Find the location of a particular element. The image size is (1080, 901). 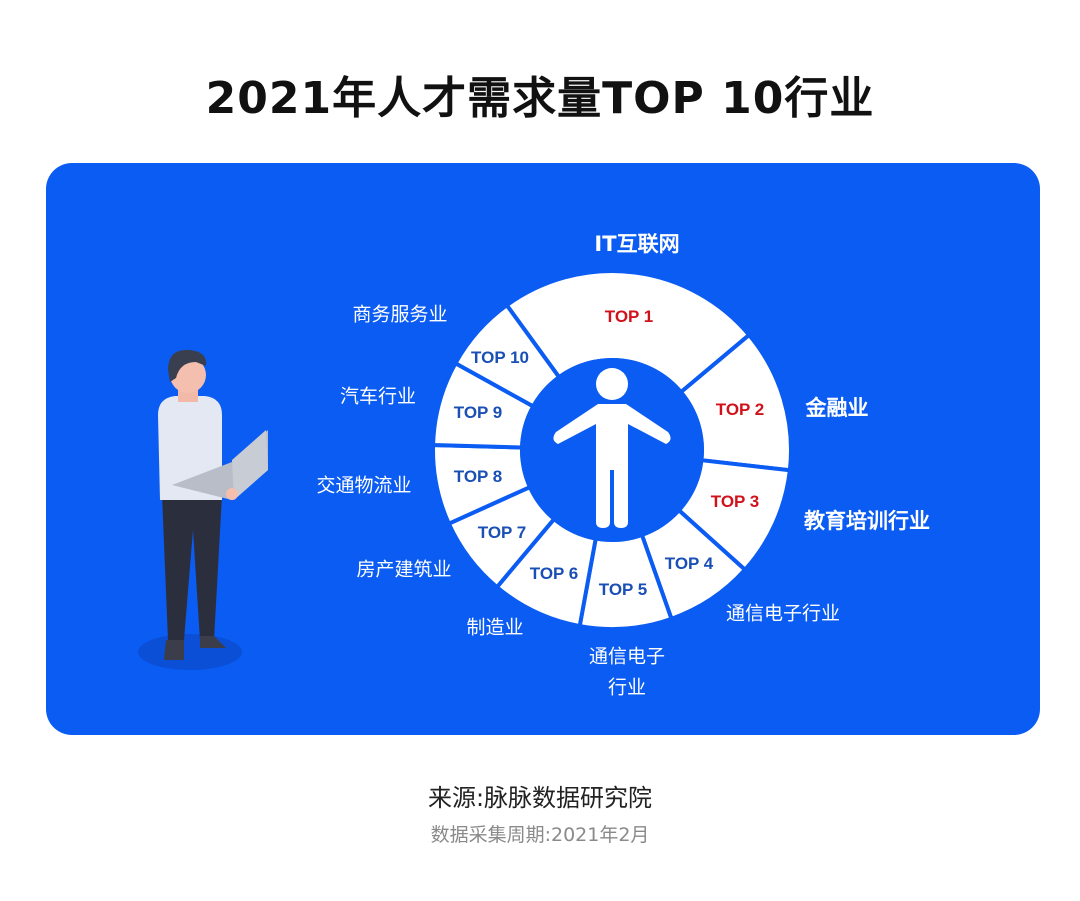

industry-label-4: 通信电子行业 is located at coordinates (783, 613).